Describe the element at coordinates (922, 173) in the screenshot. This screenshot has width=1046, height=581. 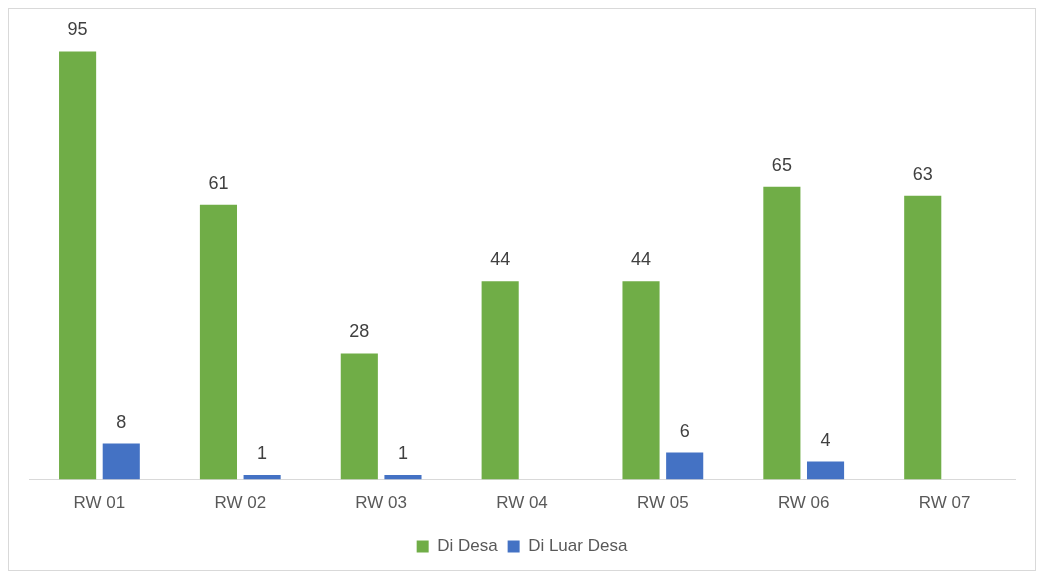
I see `data-label: 63` at that location.